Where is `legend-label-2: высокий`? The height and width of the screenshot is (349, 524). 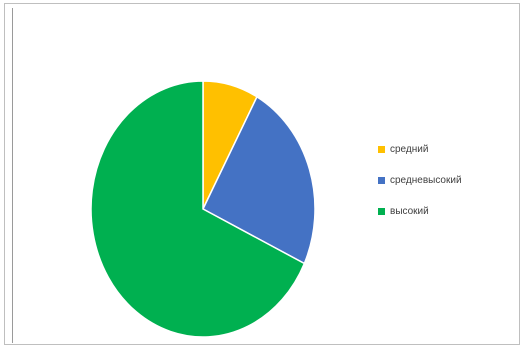
legend-label-2: высокий is located at coordinates (409, 211).